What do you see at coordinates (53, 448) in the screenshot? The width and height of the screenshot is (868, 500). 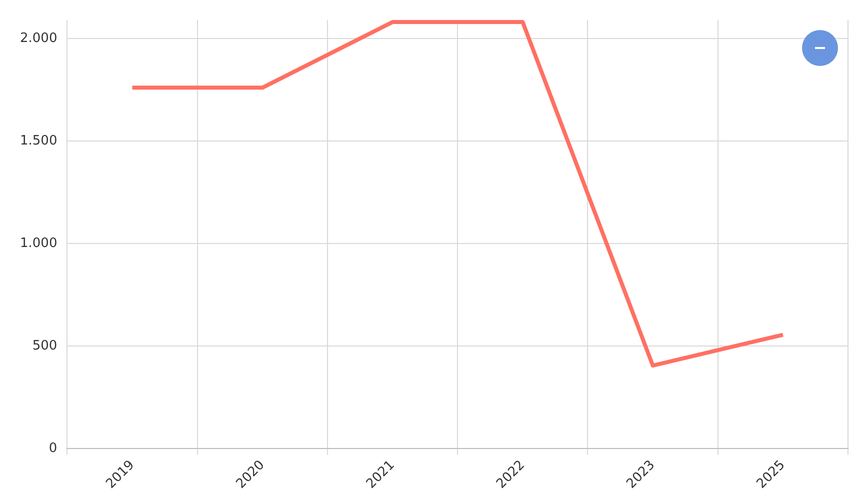 I see `y-tick-label: 0` at bounding box center [53, 448].